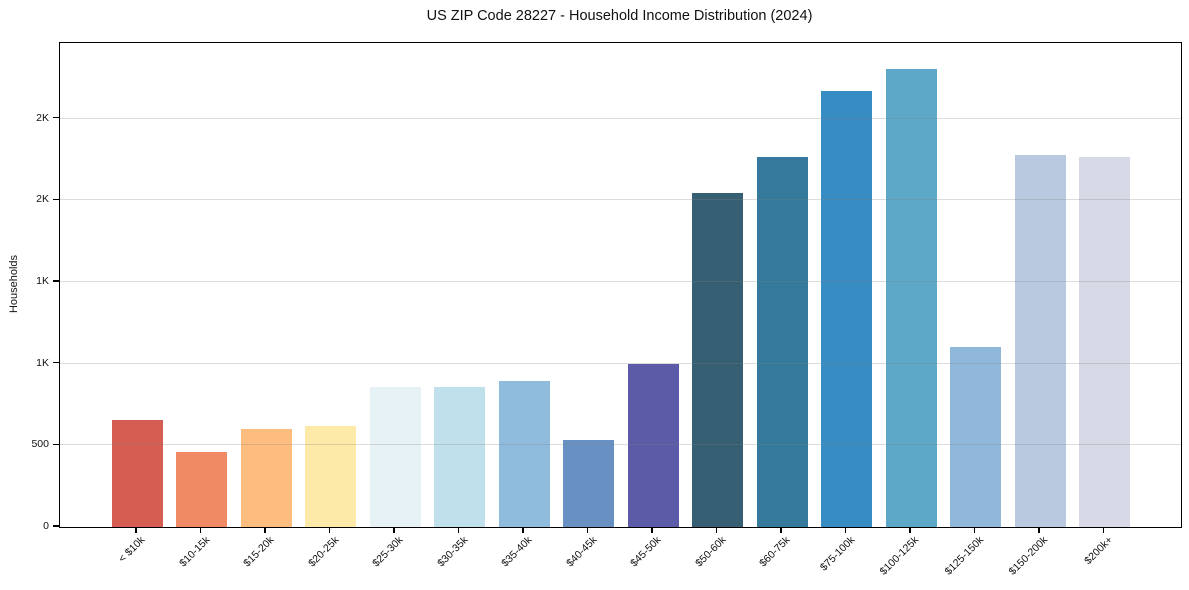  I want to click on x-tick-label: $125-150k, so click(964, 556).